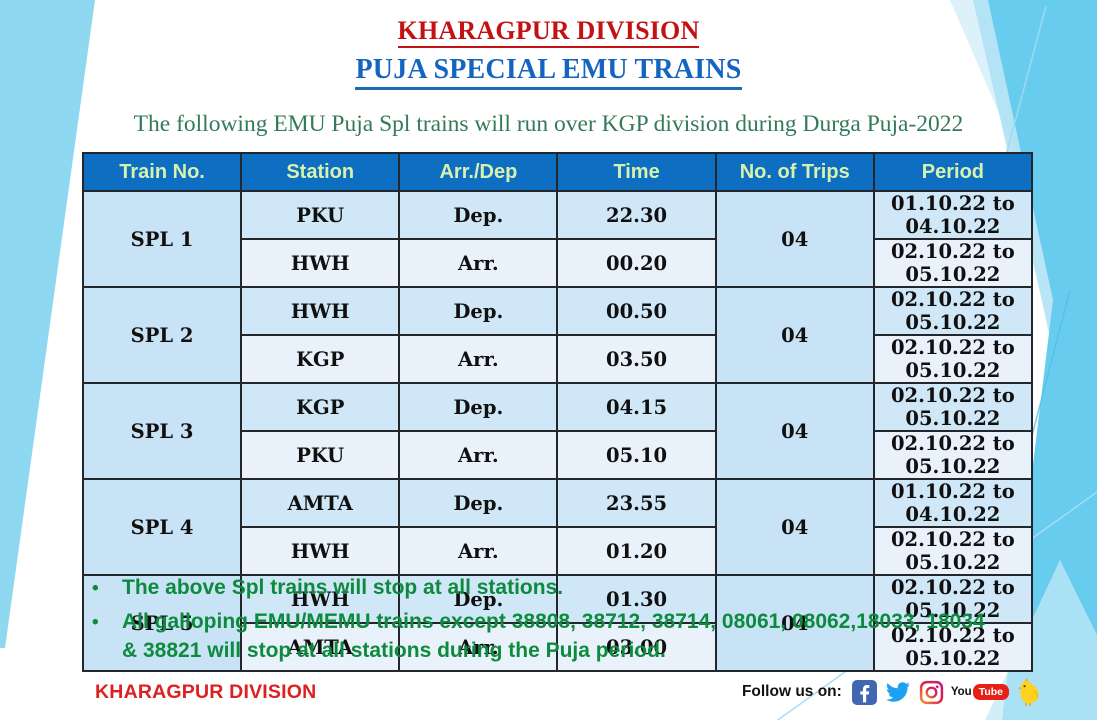 The image size is (1097, 720). Describe the element at coordinates (636, 503) in the screenshot. I see `time-cell: 23.55` at that location.